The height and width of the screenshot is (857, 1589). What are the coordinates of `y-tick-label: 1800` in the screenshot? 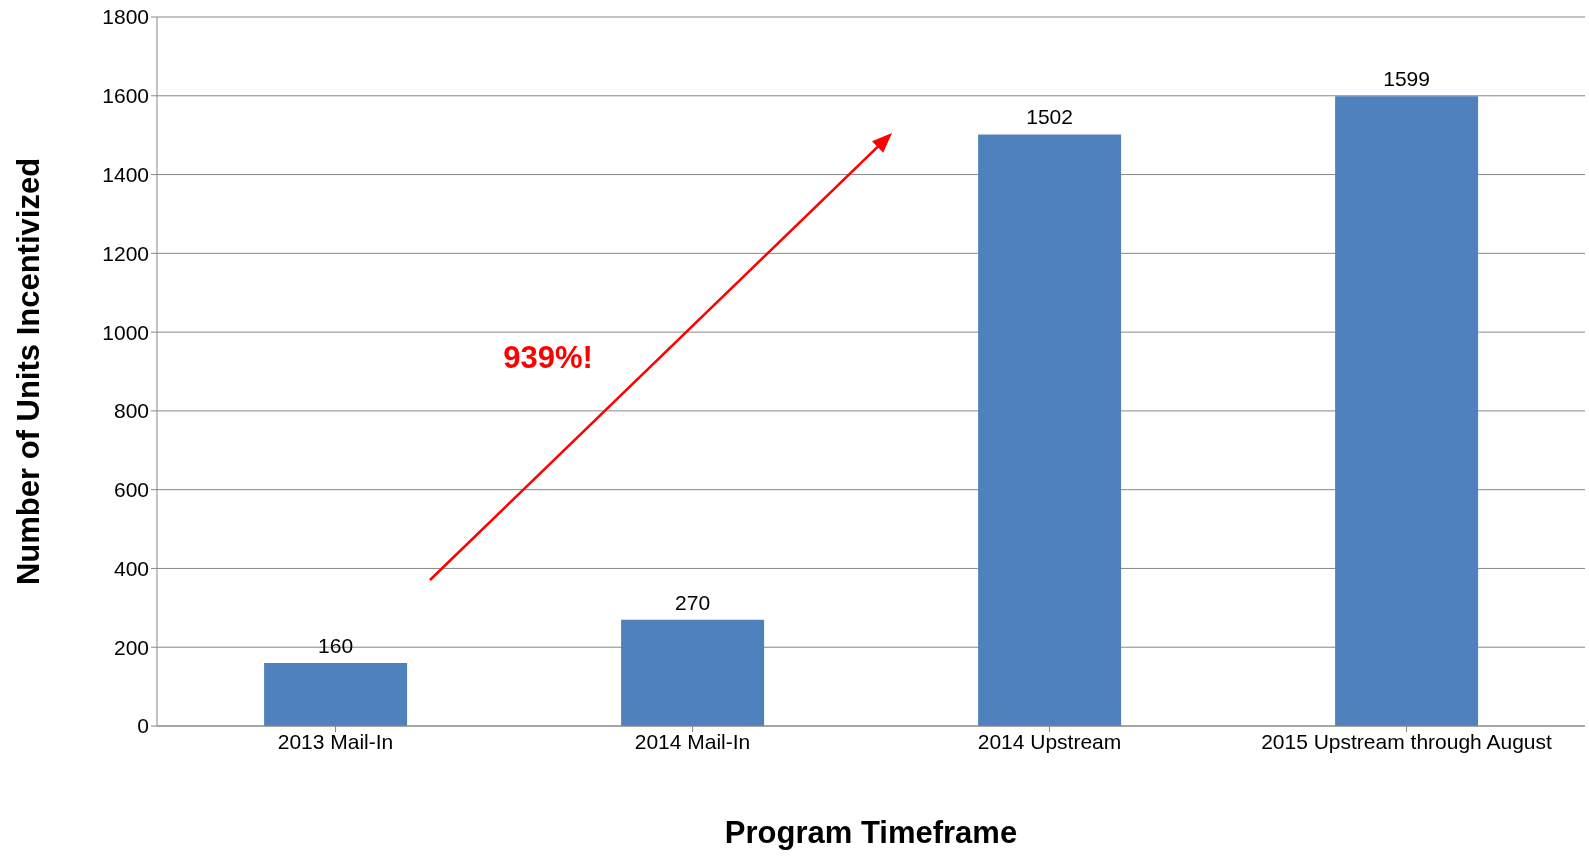 It's located at (125, 17).